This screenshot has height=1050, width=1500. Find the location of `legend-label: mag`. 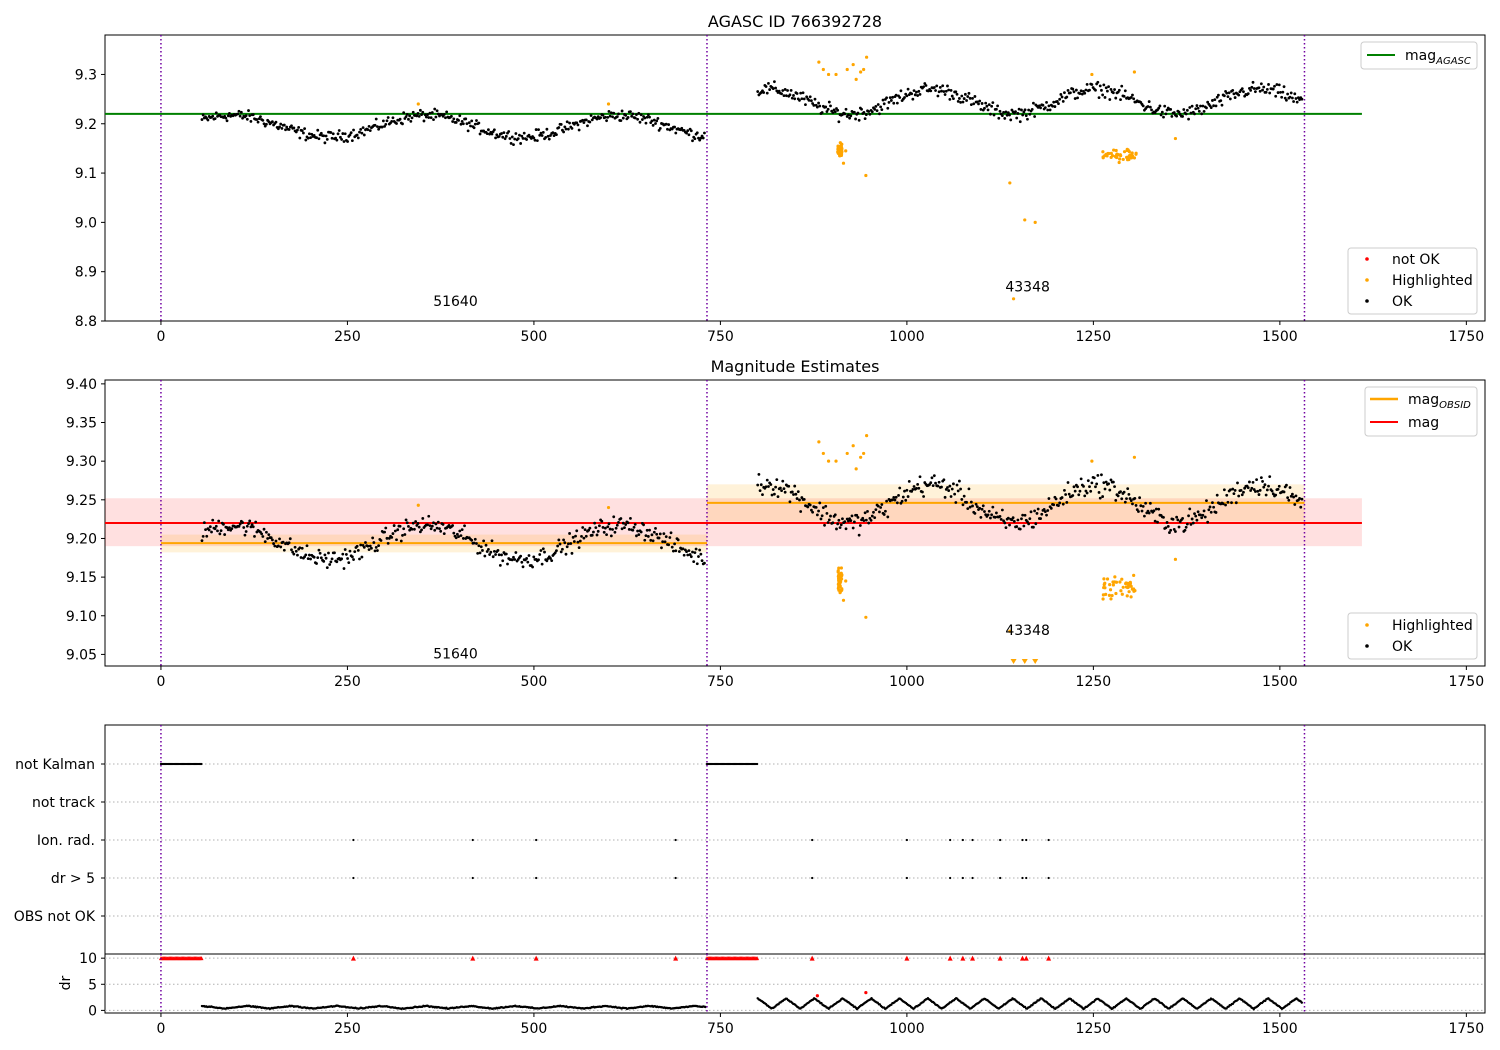

legend-label: mag is located at coordinates (1423, 423).